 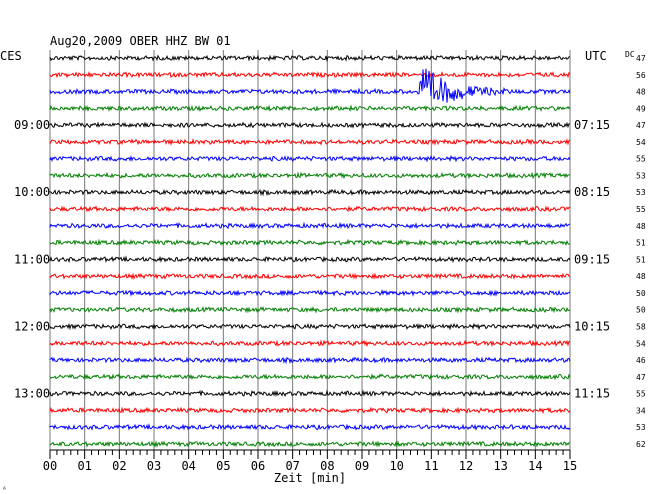 I want to click on dc-offset-row-18: 46, so click(x=641, y=360).